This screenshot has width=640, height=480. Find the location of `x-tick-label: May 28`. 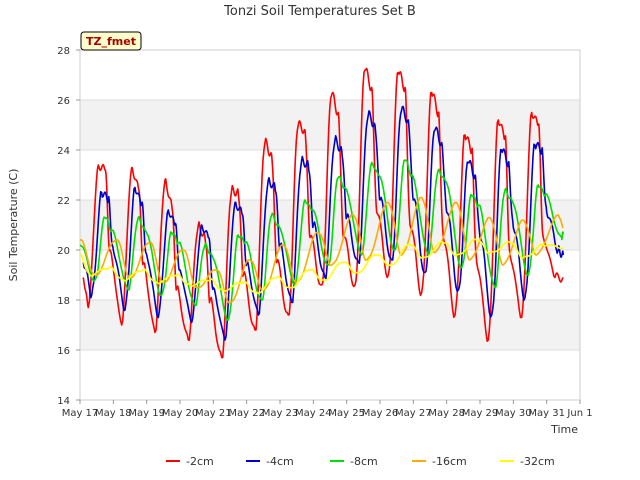

x-tick-label: May 28 is located at coordinates (446, 413).